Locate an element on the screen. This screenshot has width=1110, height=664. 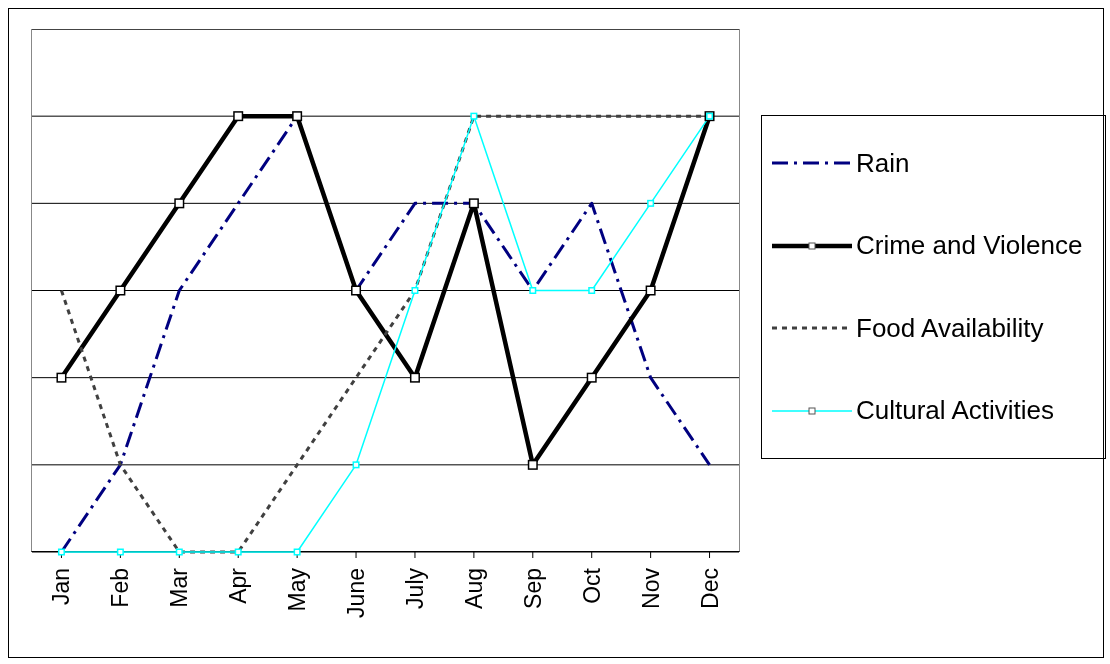
x-tick-label: Oct is located at coordinates (591, 585).